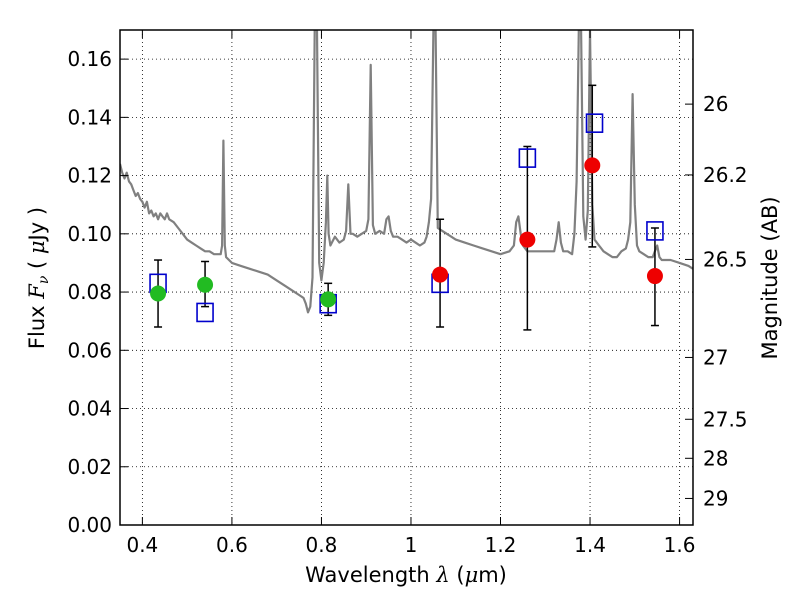 This screenshot has width=800, height=600. Describe the element at coordinates (715, 498) in the screenshot. I see `y2-tick-label: 29` at that location.